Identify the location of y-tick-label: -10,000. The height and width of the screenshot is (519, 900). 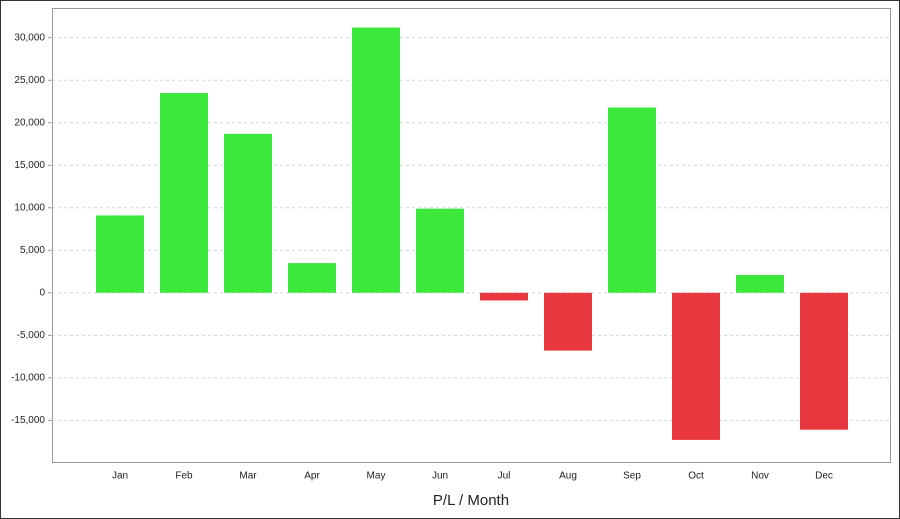
(28, 377).